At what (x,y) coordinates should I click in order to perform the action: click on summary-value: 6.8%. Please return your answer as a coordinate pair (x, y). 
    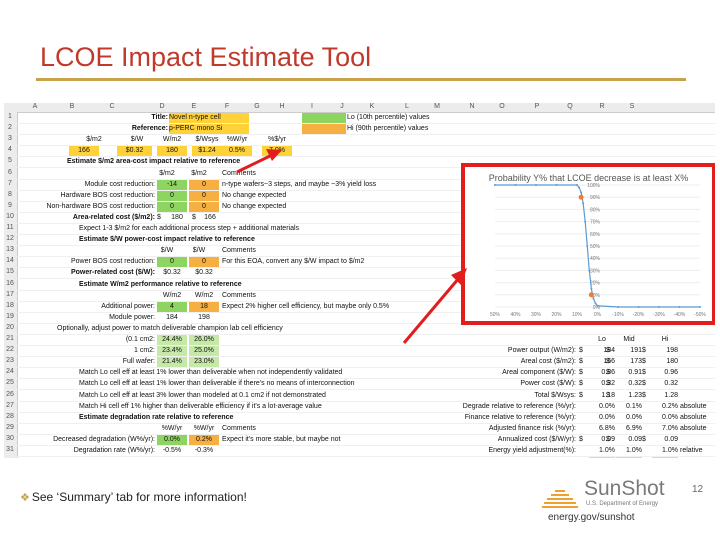
    Looking at the image, I should click on (607, 428).